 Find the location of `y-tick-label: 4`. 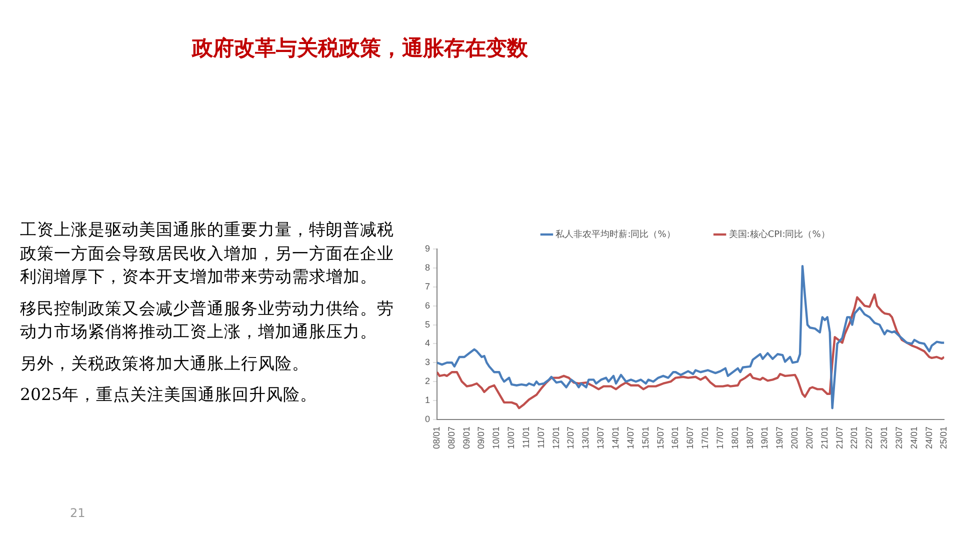

y-tick-label: 4 is located at coordinates (427, 343).